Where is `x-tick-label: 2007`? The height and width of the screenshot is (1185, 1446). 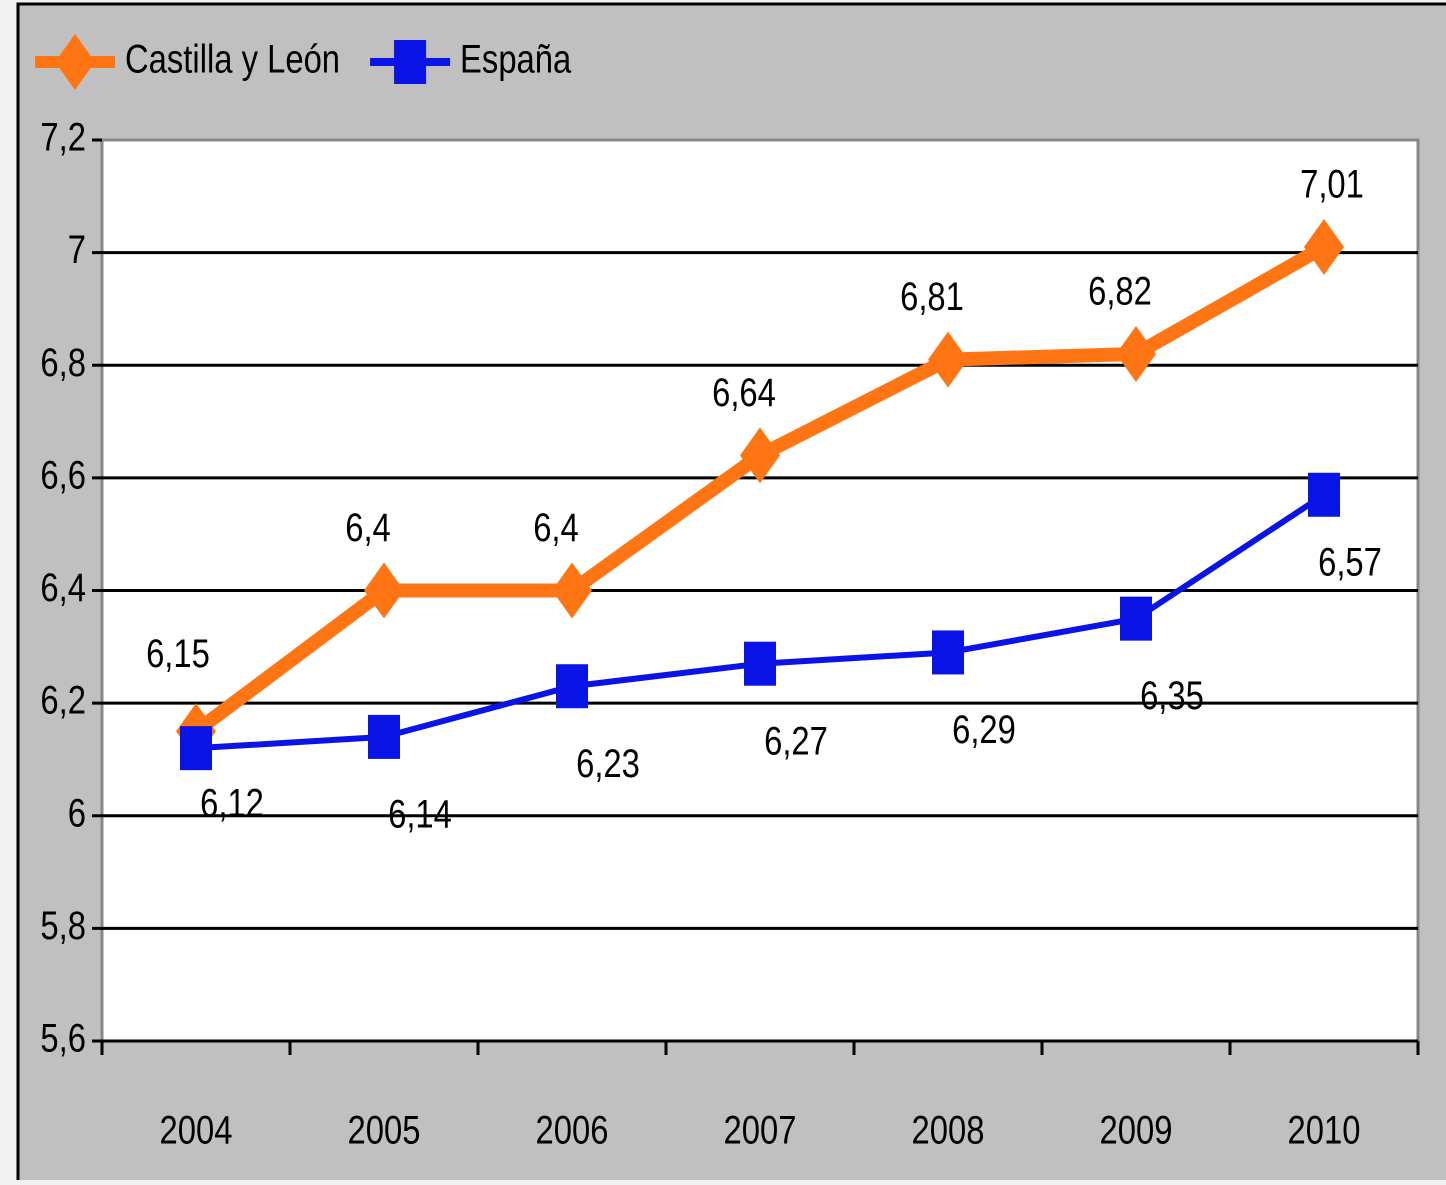
x-tick-label: 2007 is located at coordinates (760, 1129).